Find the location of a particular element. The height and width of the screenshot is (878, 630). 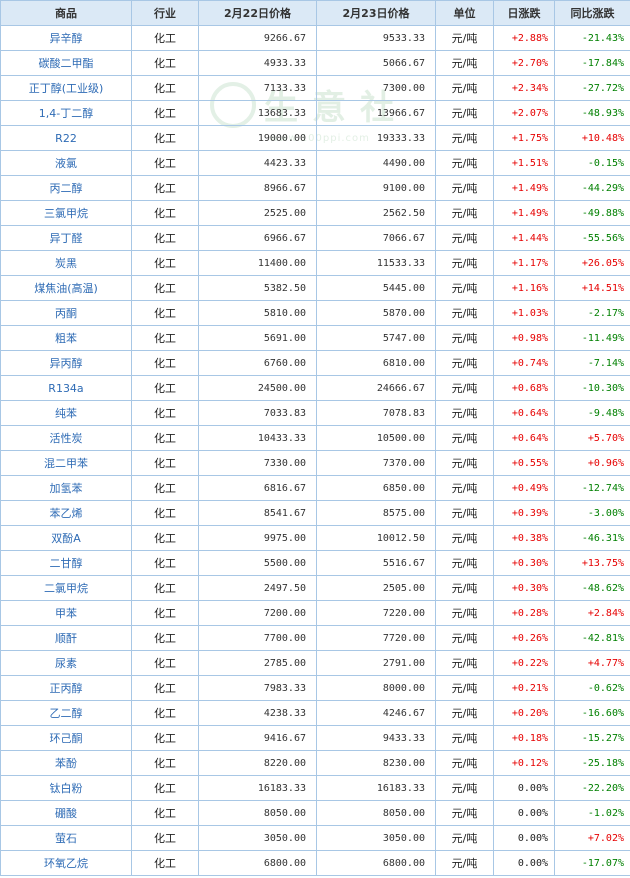

col-header-daily-change: 日涨跌 is located at coordinates (524, 13).